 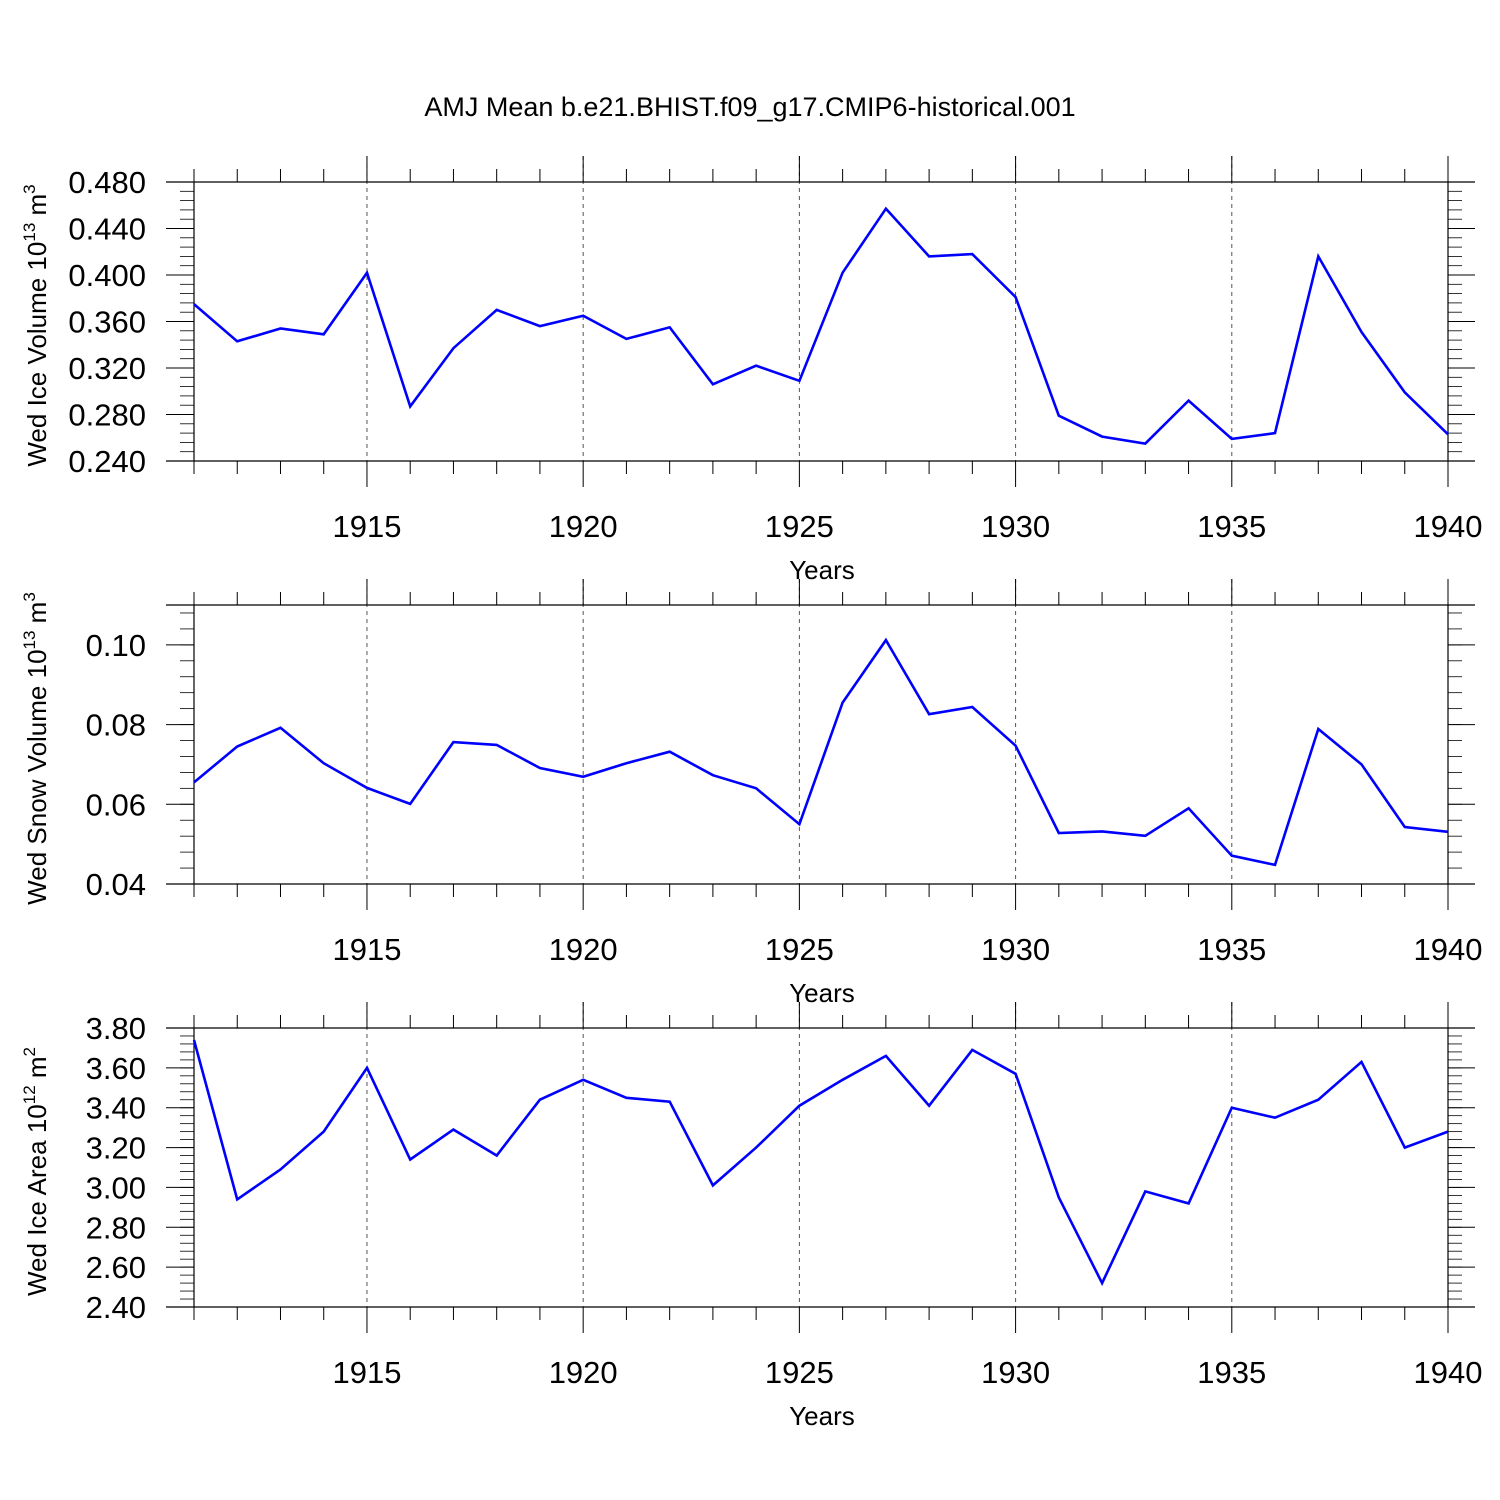 I want to click on y-tick-label-ice-volume: 0.360, so click(x=107, y=322).